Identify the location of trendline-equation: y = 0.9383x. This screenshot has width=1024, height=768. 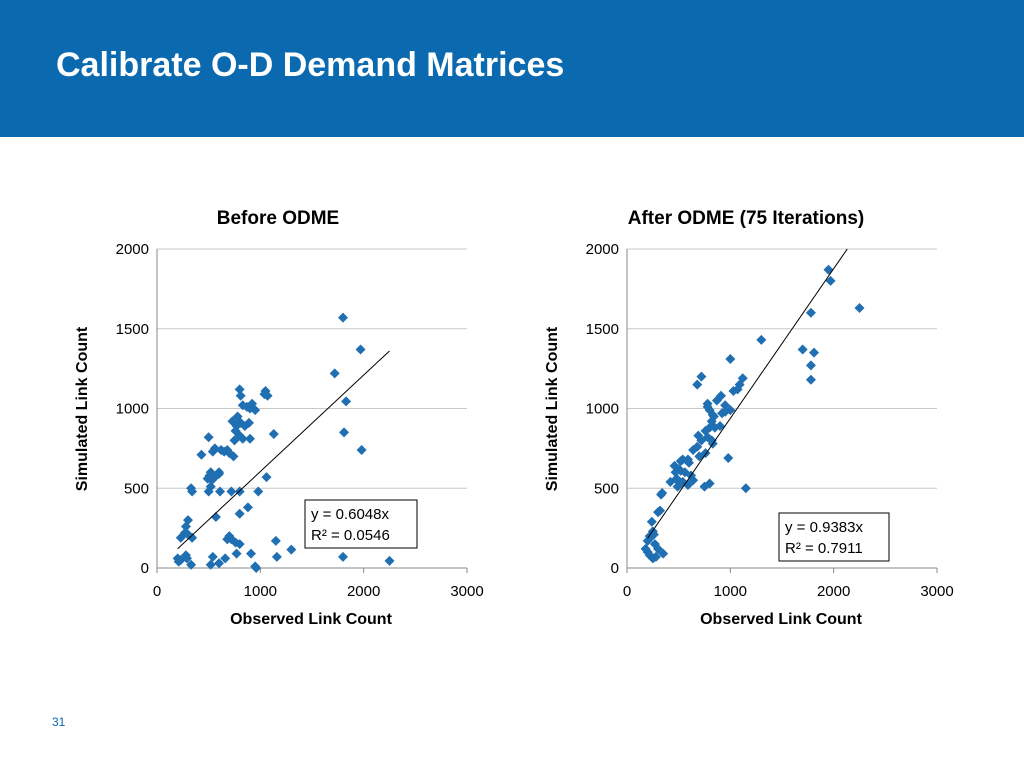
(824, 527).